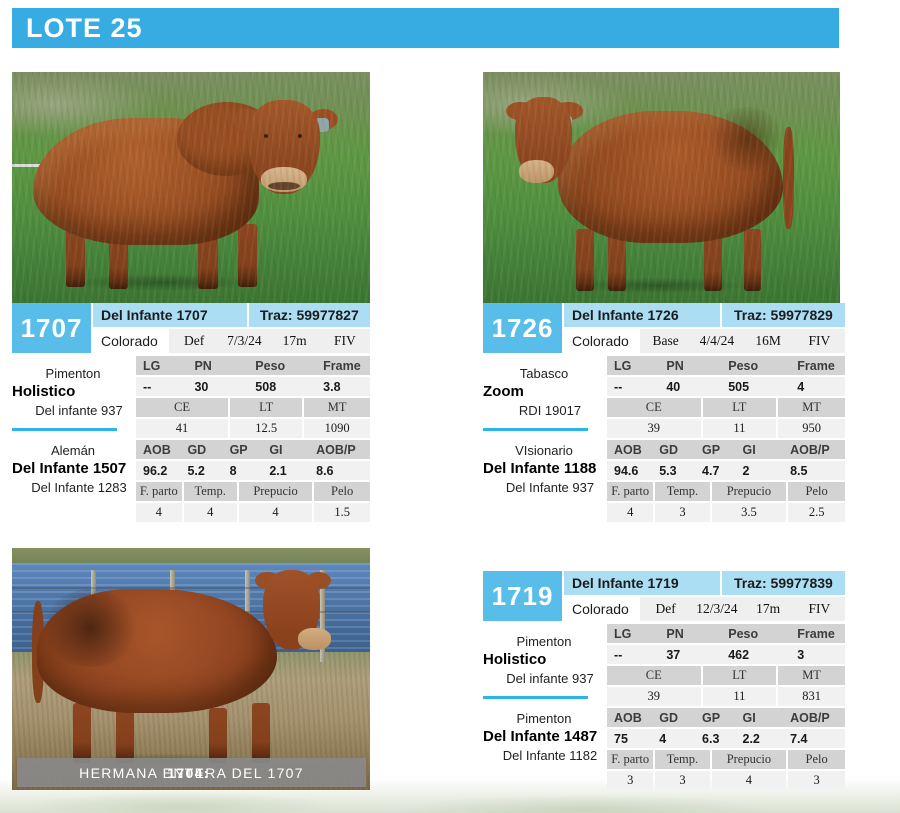  I want to click on age: 17m, so click(294, 340).